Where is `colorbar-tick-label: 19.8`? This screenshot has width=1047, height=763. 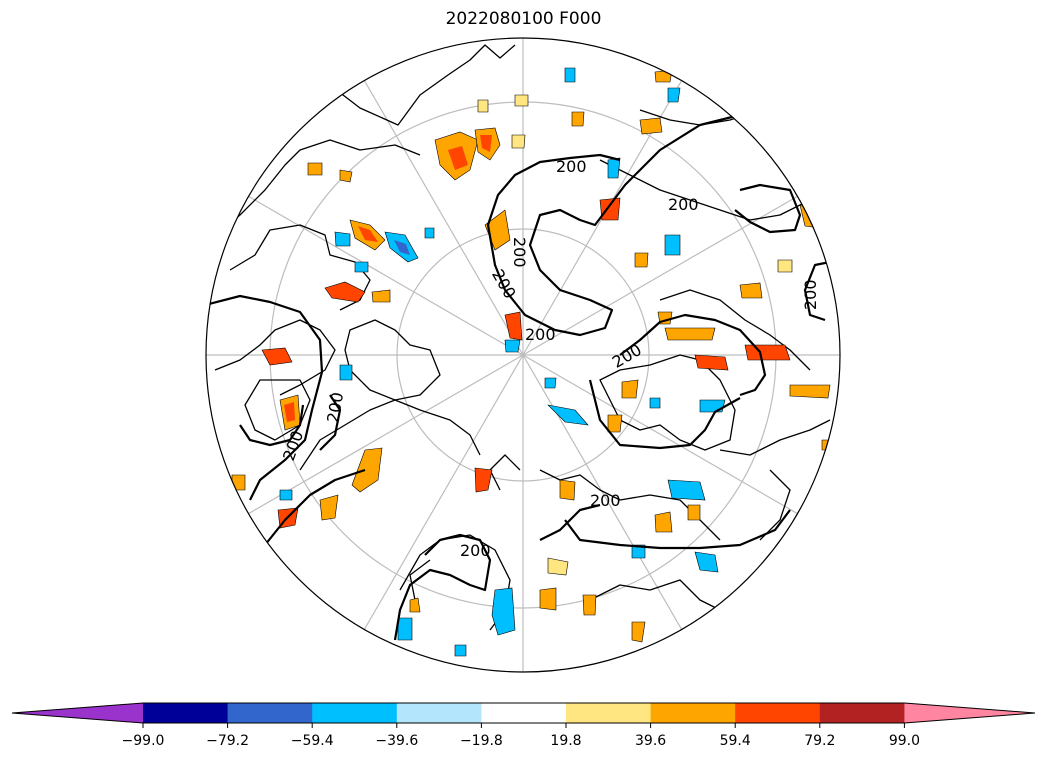
colorbar-tick-label: 19.8 is located at coordinates (565, 741).